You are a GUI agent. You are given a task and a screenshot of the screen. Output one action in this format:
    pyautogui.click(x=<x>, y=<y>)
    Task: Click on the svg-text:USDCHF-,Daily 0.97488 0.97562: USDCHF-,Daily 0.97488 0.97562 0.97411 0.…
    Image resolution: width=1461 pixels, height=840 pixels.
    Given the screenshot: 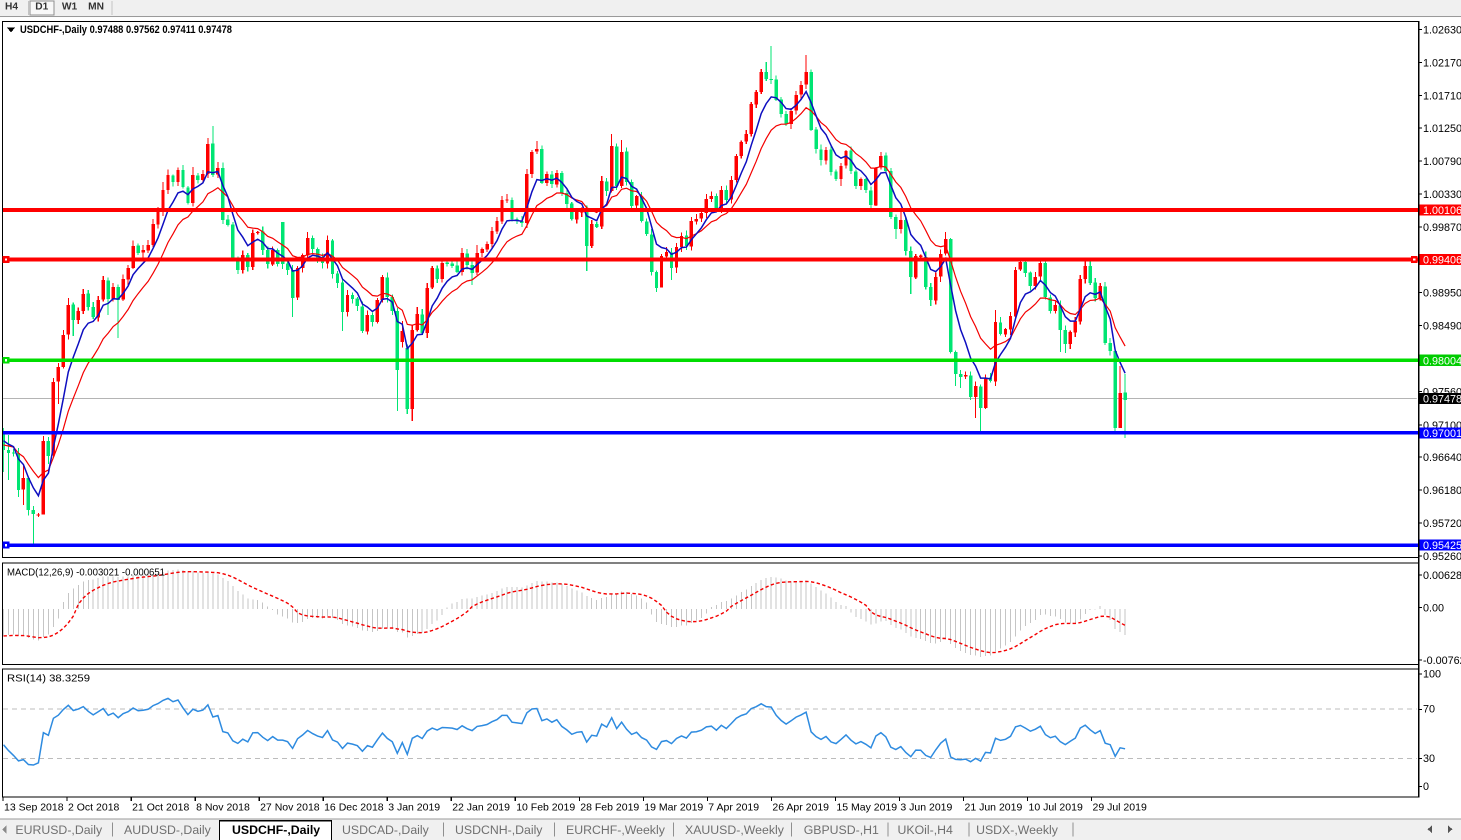 What is the action you would take?
    pyautogui.click(x=126, y=30)
    